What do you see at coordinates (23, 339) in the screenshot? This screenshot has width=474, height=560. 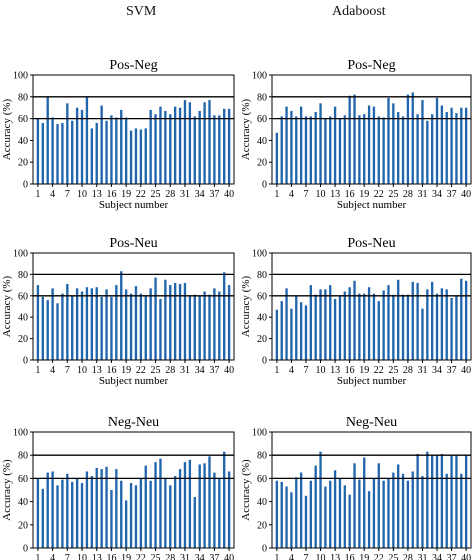 I see `y-tick-label: 20` at bounding box center [23, 339].